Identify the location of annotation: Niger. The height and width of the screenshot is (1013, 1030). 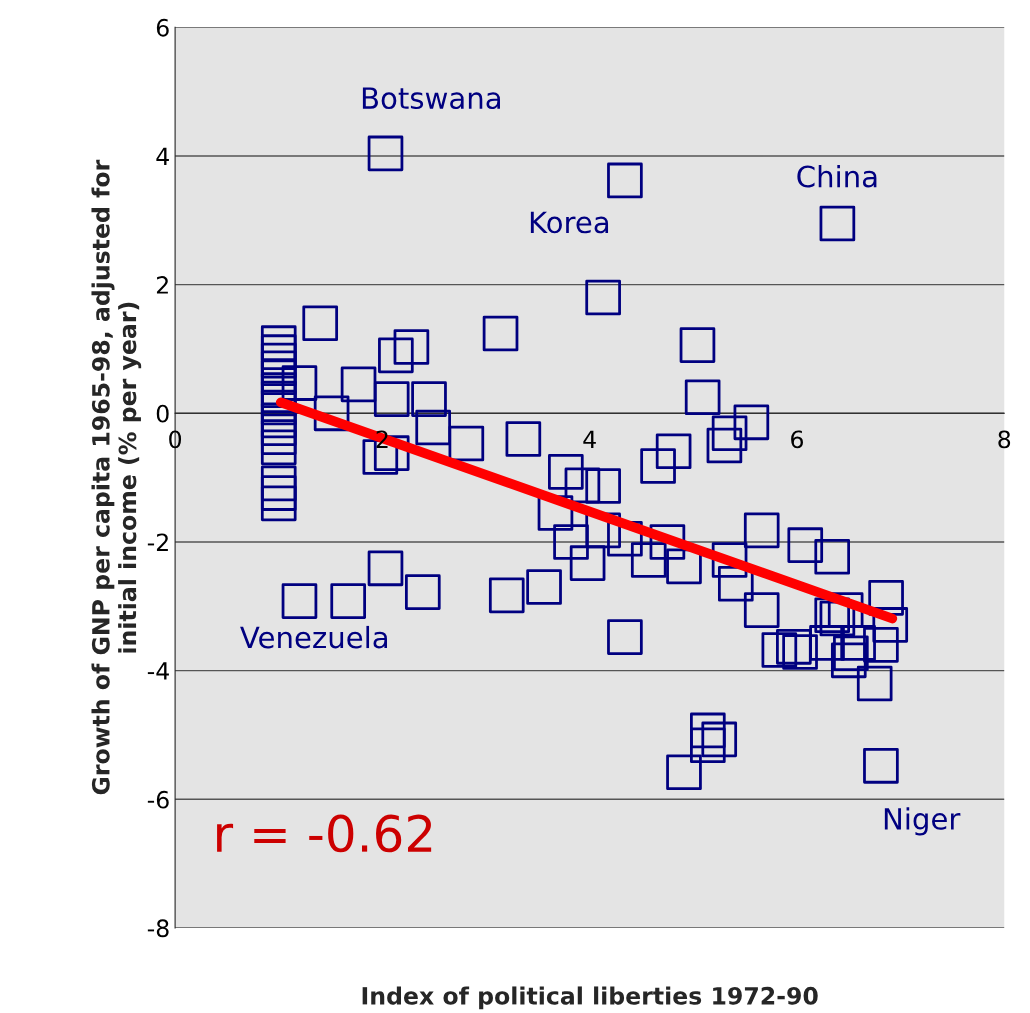
(922, 821).